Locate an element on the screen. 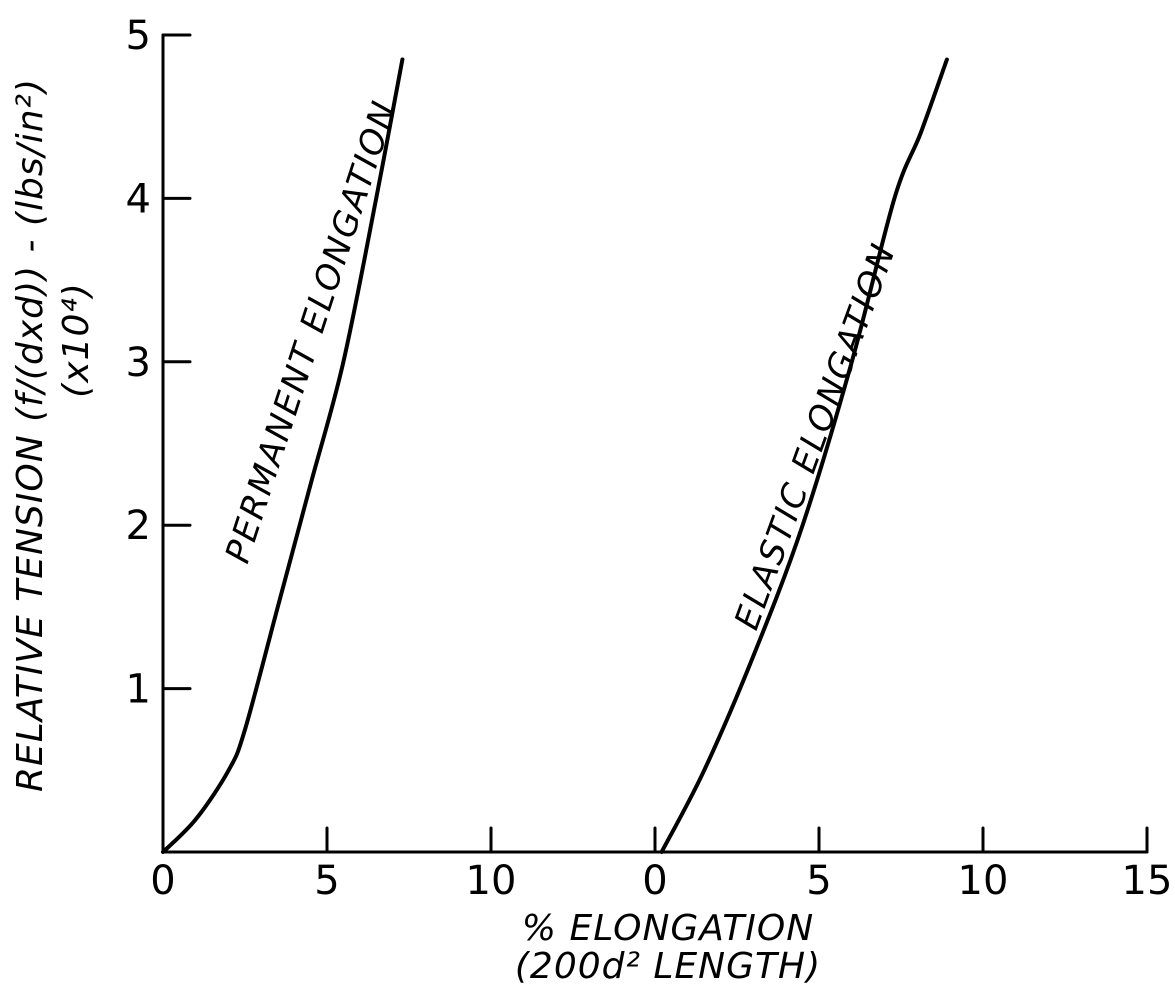  x-tick-label: 15 is located at coordinates (1147, 881).